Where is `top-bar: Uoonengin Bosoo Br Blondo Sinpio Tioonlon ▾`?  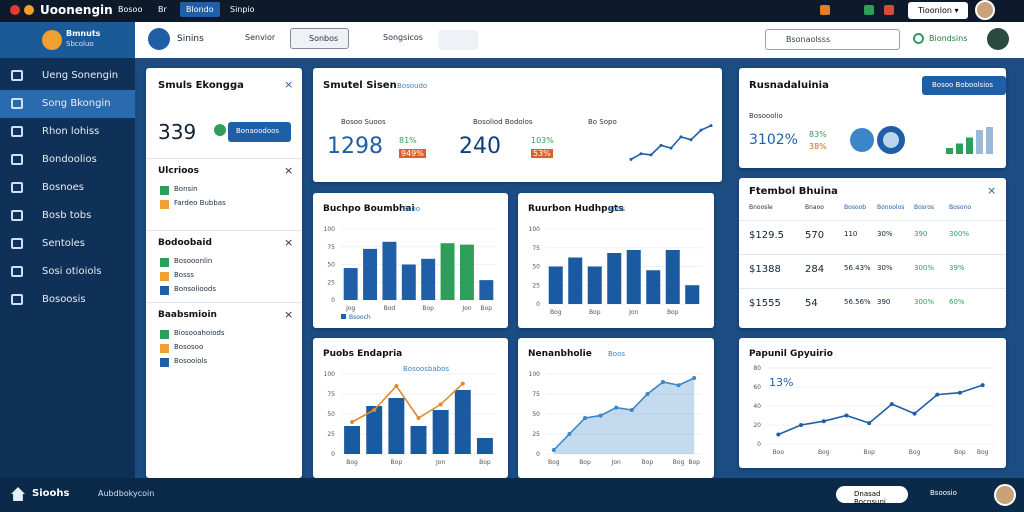
top-bar: Uoonengin Bosoo Br Blondo Sinpio Tioonlon ▾ is located at coordinates (512, 11).